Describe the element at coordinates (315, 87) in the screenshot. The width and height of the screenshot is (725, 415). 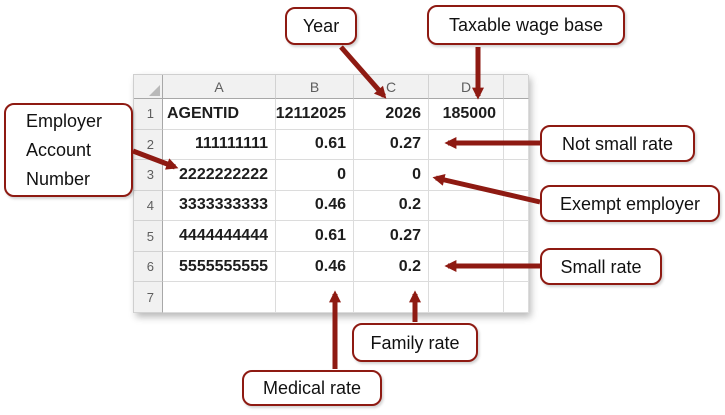
I see `column-header-B: B` at that location.